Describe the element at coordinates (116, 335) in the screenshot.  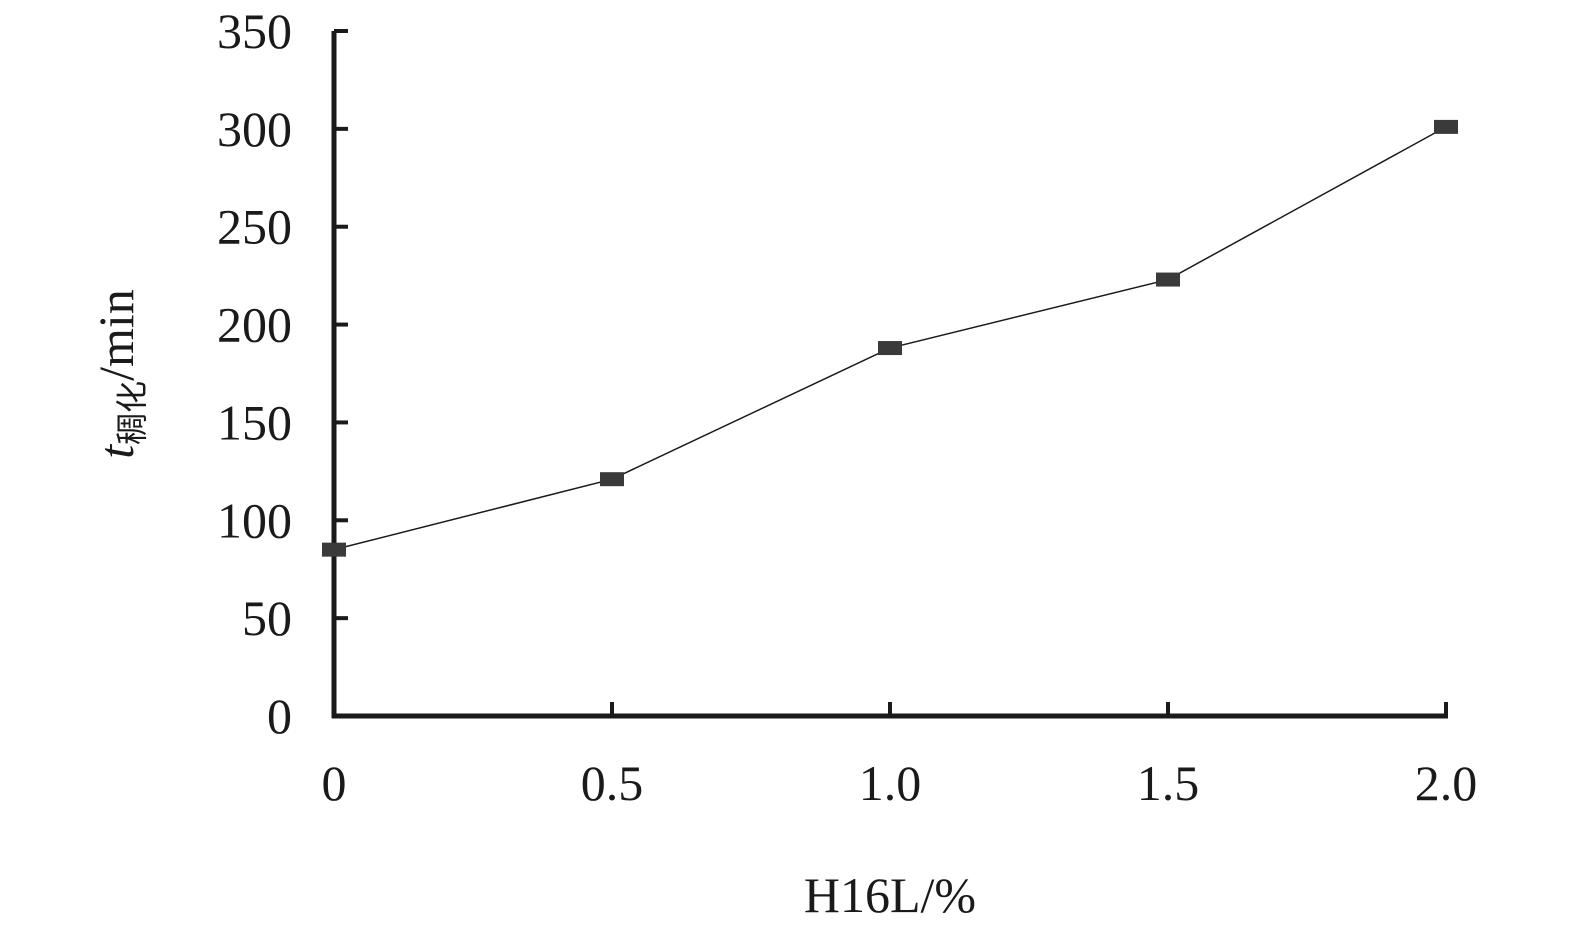
I see `y-axis-title-unit: /min` at that location.